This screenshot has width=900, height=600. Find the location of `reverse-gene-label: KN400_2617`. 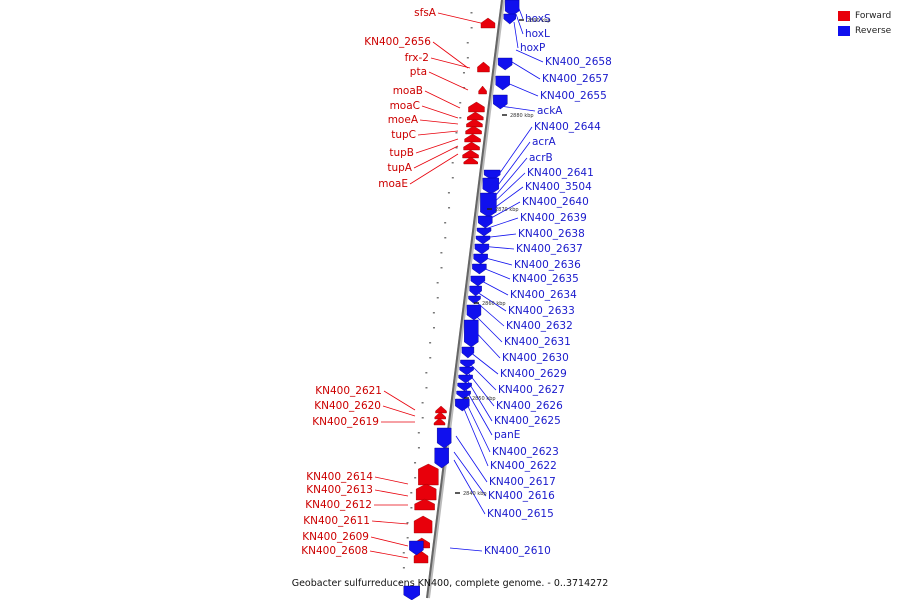

reverse-gene-label: KN400_2617 is located at coordinates (522, 482).